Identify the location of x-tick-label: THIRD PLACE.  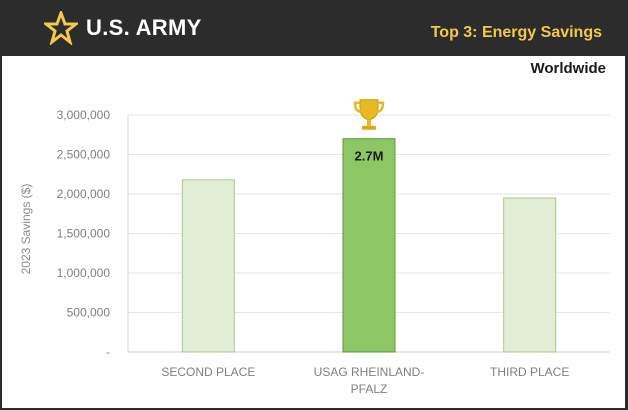
(529, 372).